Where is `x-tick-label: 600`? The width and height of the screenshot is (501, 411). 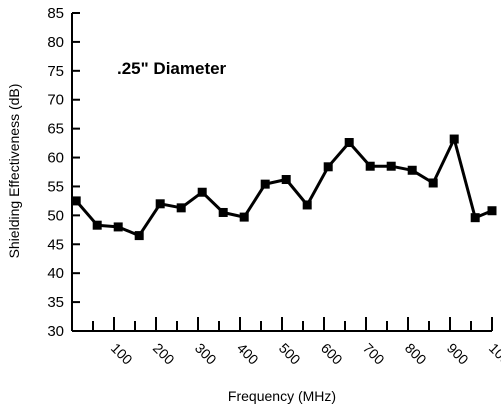 x-tick-label: 600 is located at coordinates (332, 354).